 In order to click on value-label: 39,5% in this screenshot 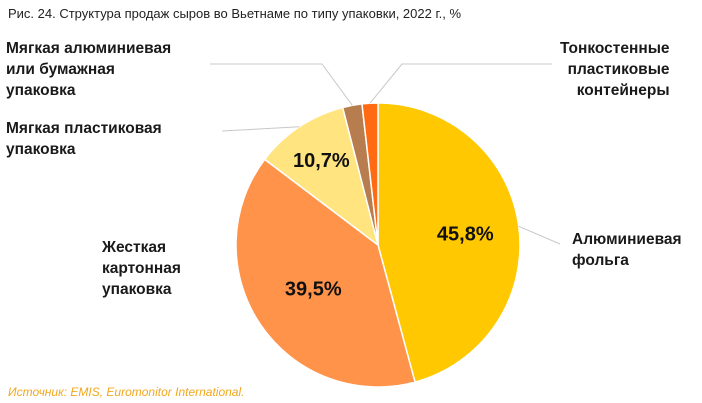, I will do `click(313, 290)`.